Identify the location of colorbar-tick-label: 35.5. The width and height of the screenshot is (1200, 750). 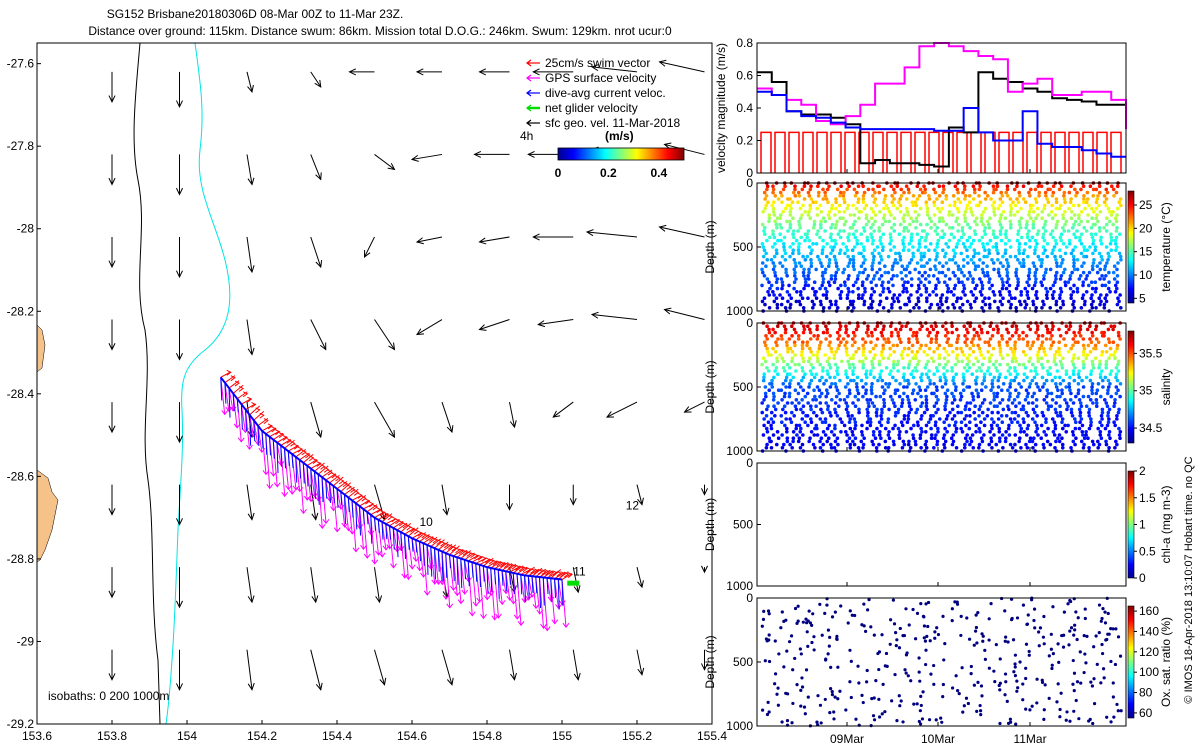
(1151, 353).